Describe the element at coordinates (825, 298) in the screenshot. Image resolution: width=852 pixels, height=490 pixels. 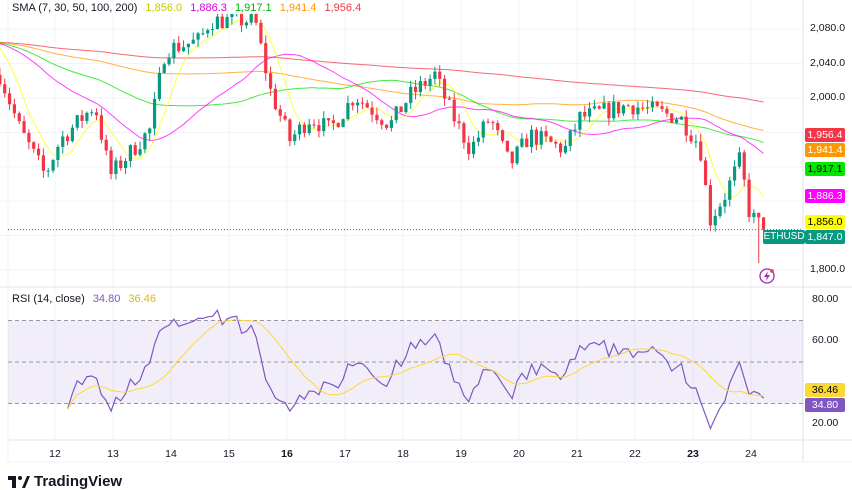
I see `rsi-tick: 80.00` at that location.